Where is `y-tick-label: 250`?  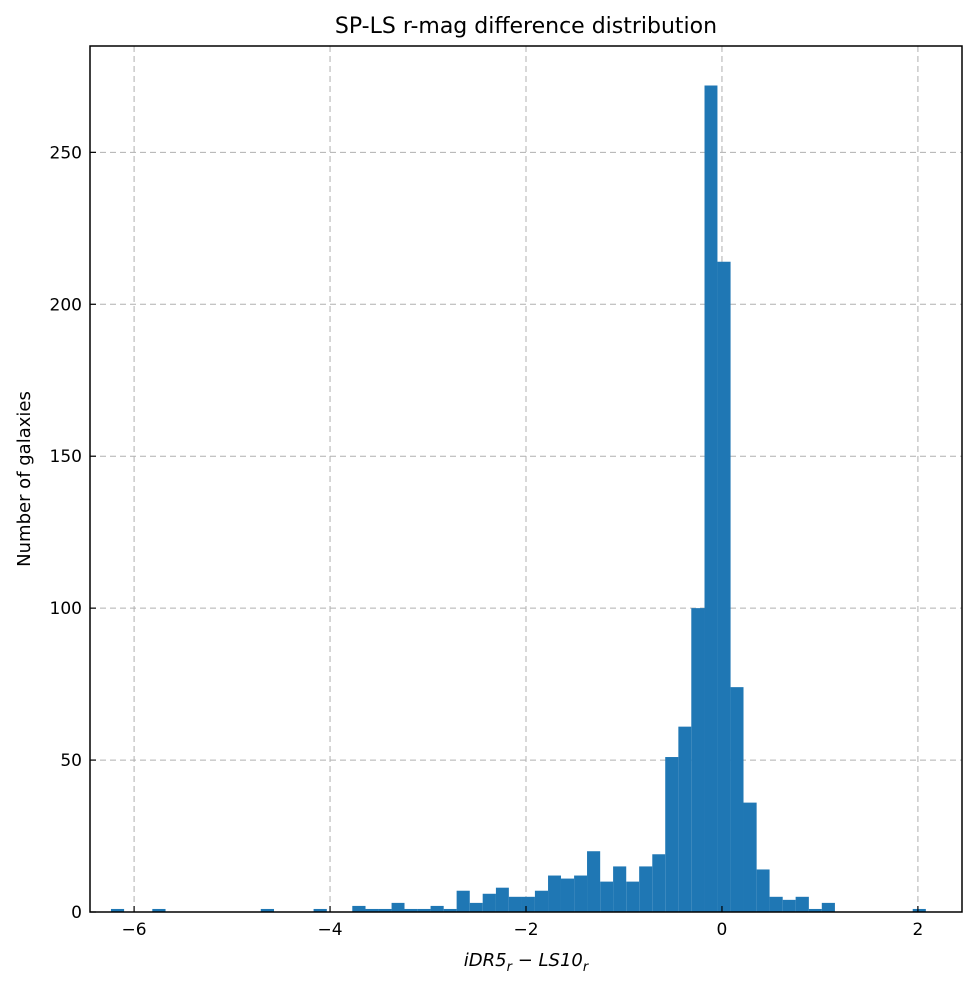
y-tick-label: 250 is located at coordinates (66, 153).